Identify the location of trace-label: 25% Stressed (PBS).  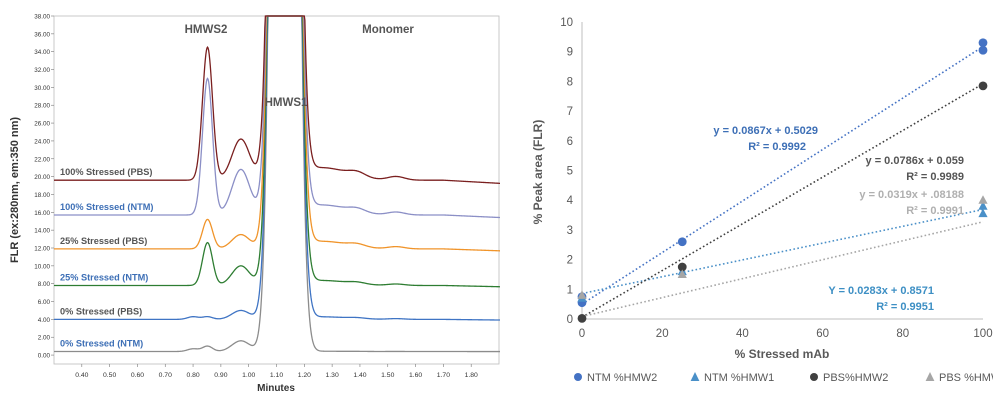
(103, 241).